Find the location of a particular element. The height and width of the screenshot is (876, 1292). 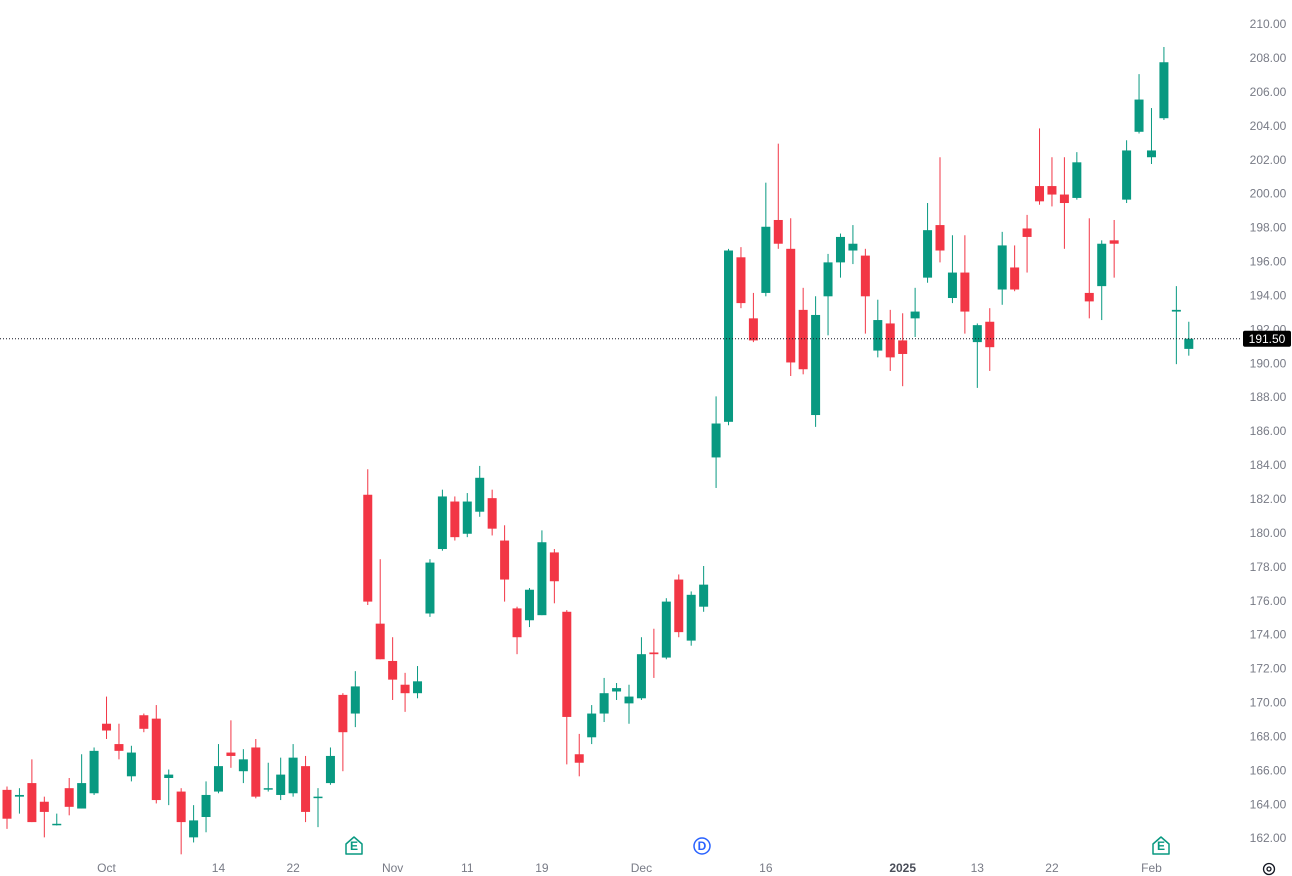

x-tick-label: Feb is located at coordinates (1151, 868).